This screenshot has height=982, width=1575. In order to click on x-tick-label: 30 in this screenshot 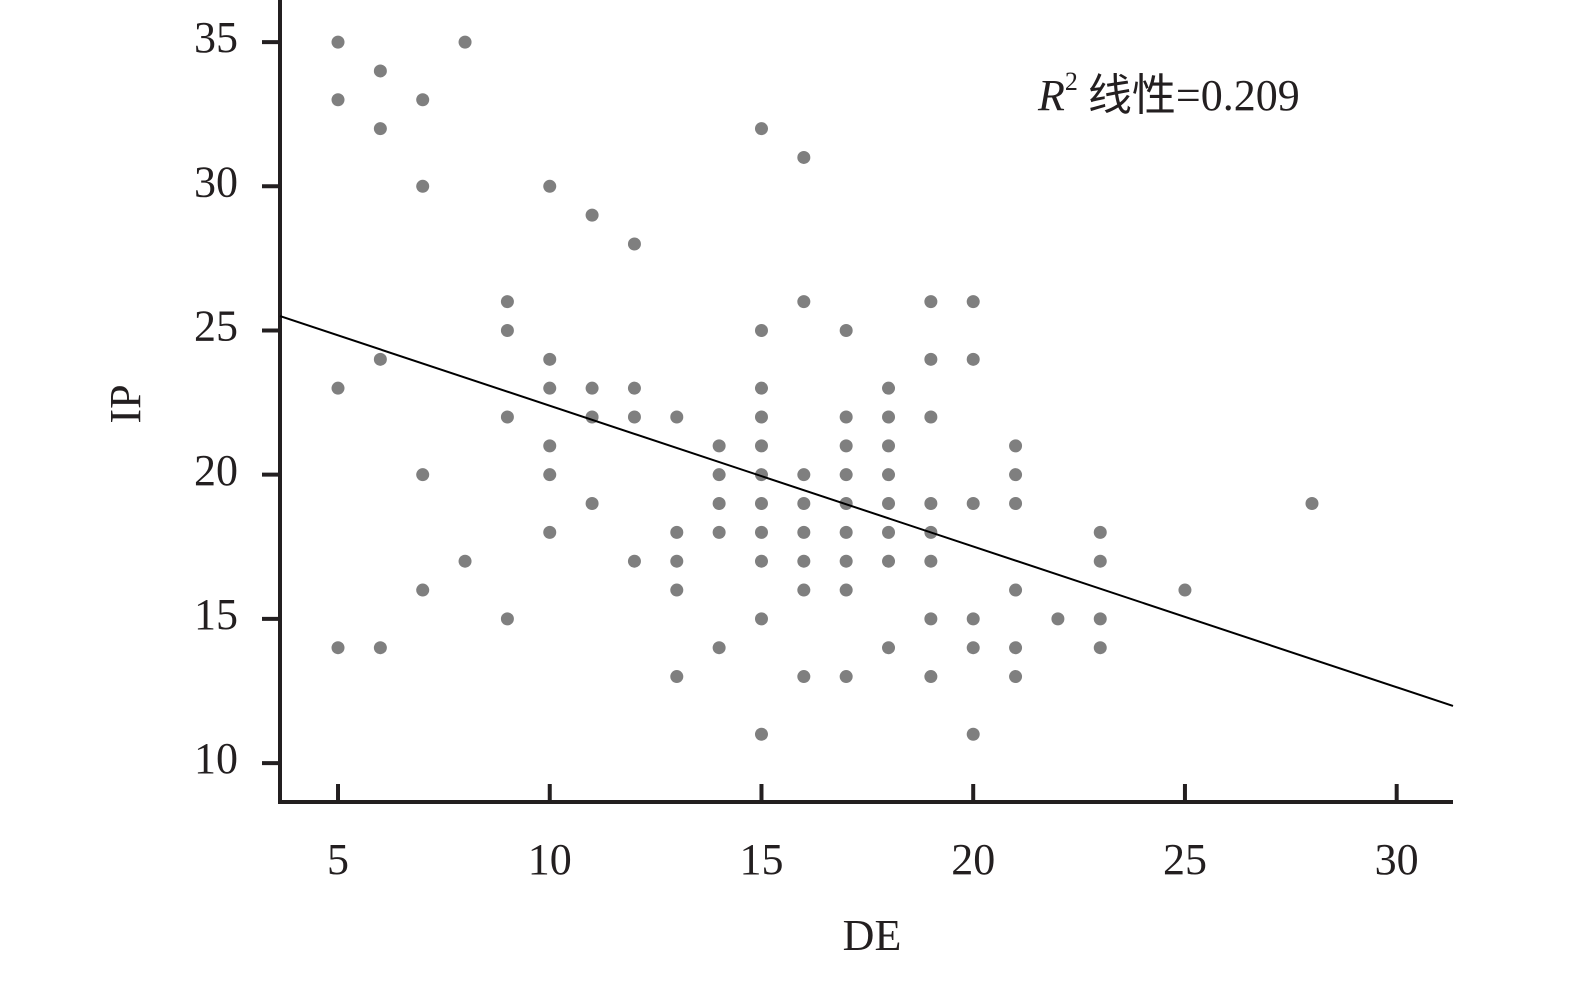, I will do `click(1397, 859)`.